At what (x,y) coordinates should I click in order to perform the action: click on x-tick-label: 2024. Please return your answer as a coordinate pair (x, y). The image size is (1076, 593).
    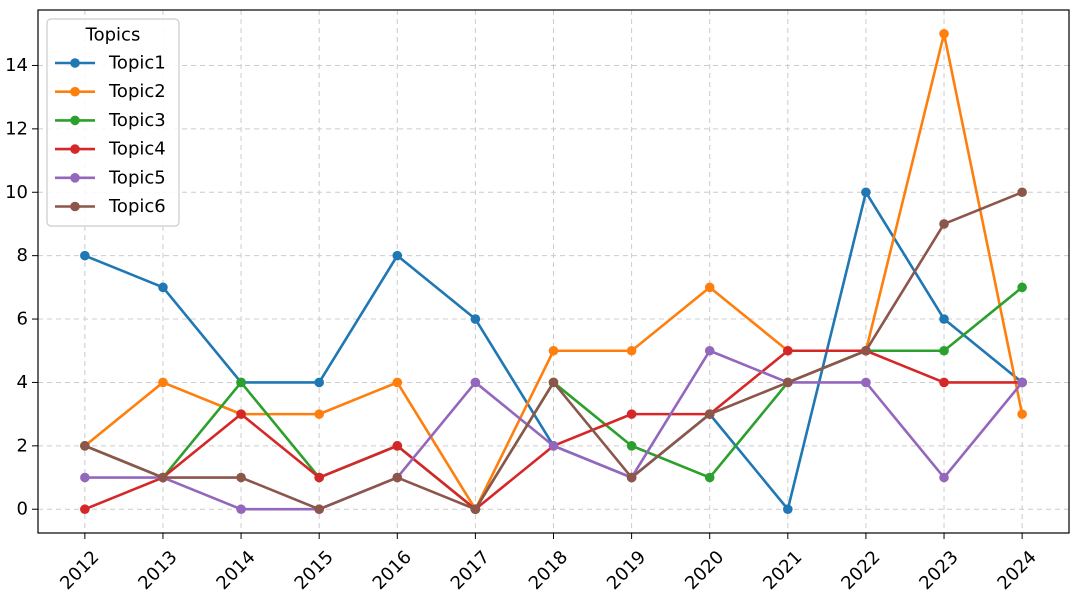
    Looking at the image, I should click on (1016, 570).